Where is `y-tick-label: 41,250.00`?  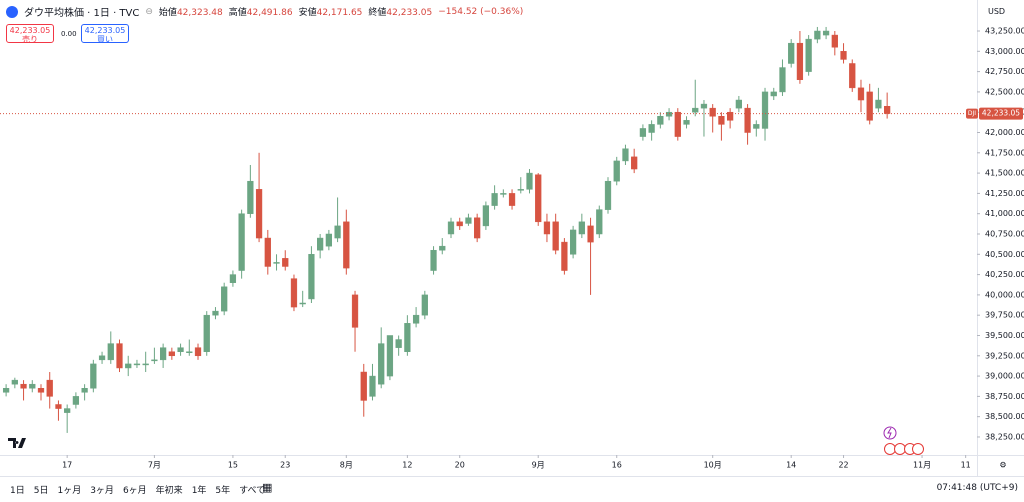
y-tick-label: 41,250.00 is located at coordinates (1004, 193).